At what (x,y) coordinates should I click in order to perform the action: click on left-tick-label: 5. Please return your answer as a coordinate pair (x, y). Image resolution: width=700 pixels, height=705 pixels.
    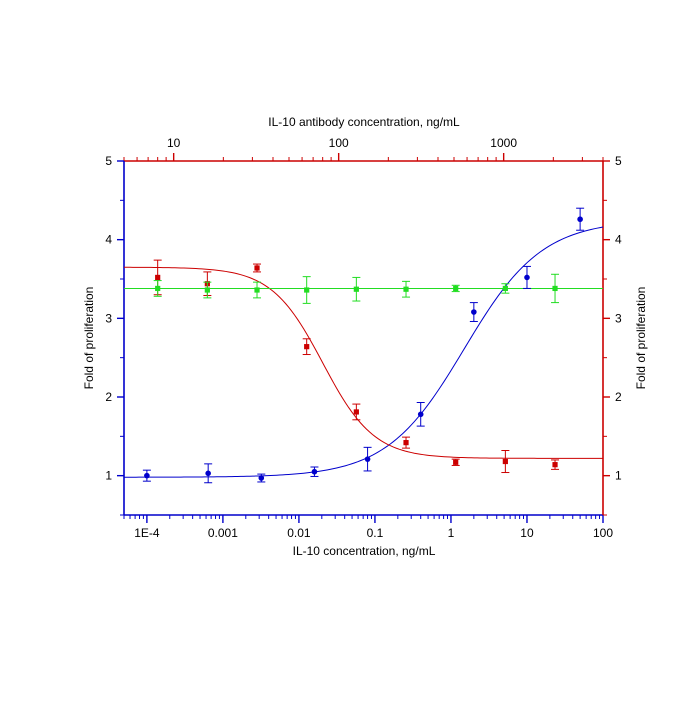
    Looking at the image, I should click on (108, 161).